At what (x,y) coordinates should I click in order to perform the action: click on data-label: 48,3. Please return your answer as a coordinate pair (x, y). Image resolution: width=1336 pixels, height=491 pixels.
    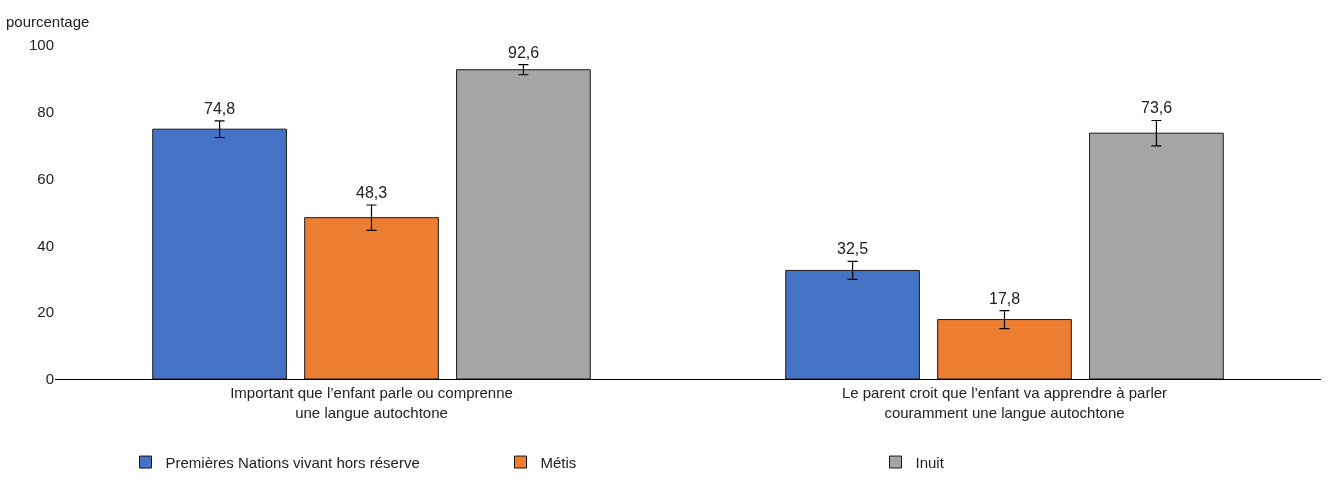
    Looking at the image, I should click on (372, 192).